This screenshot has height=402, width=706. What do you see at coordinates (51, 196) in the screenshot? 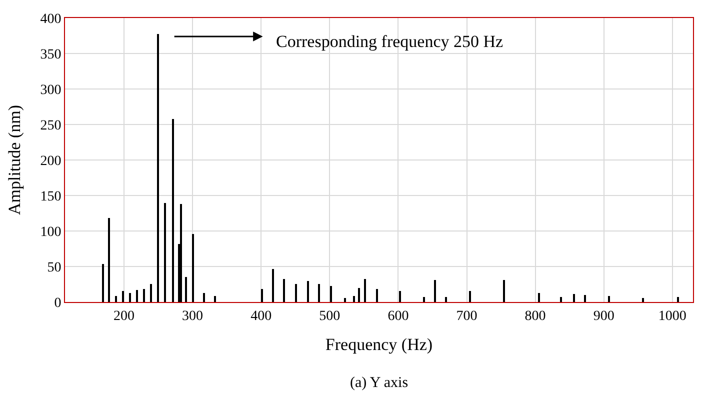
I see `y-tick-label: 150` at bounding box center [51, 196].